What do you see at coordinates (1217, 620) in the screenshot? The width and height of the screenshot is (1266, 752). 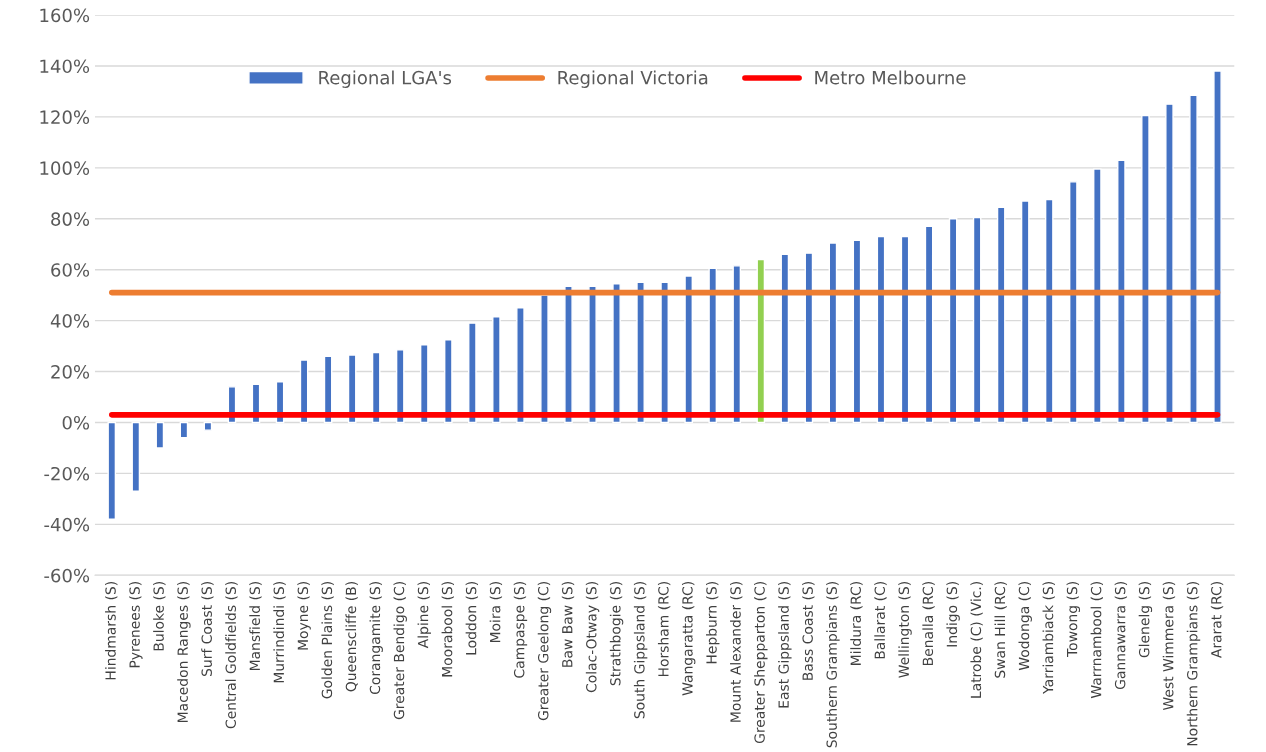 I see `x-tick-label: Ararat (RC)` at bounding box center [1217, 620].